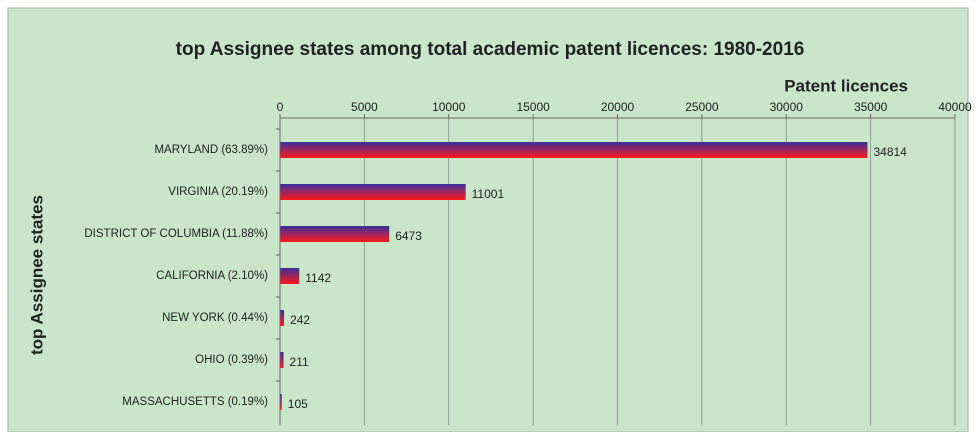  What do you see at coordinates (846, 85) in the screenshot?
I see `x-axis-title: Patent licences` at bounding box center [846, 85].